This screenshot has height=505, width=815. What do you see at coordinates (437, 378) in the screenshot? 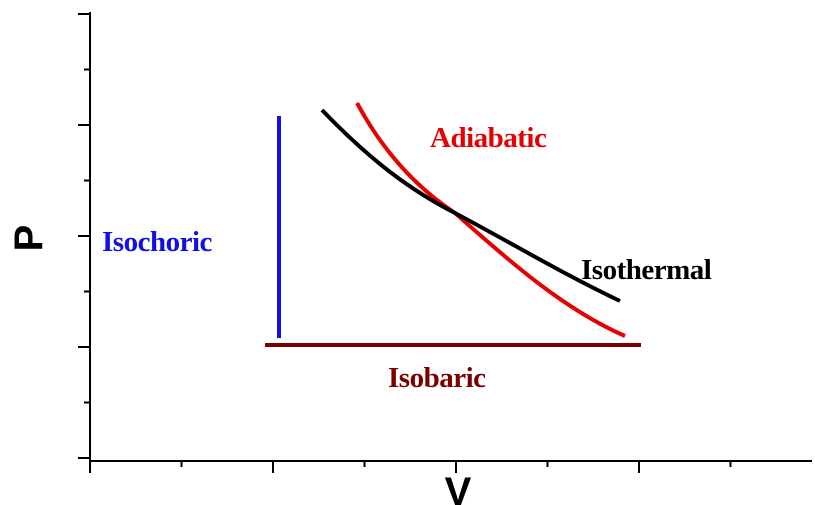
I see `isobaric-label: Isobaric` at bounding box center [437, 378].